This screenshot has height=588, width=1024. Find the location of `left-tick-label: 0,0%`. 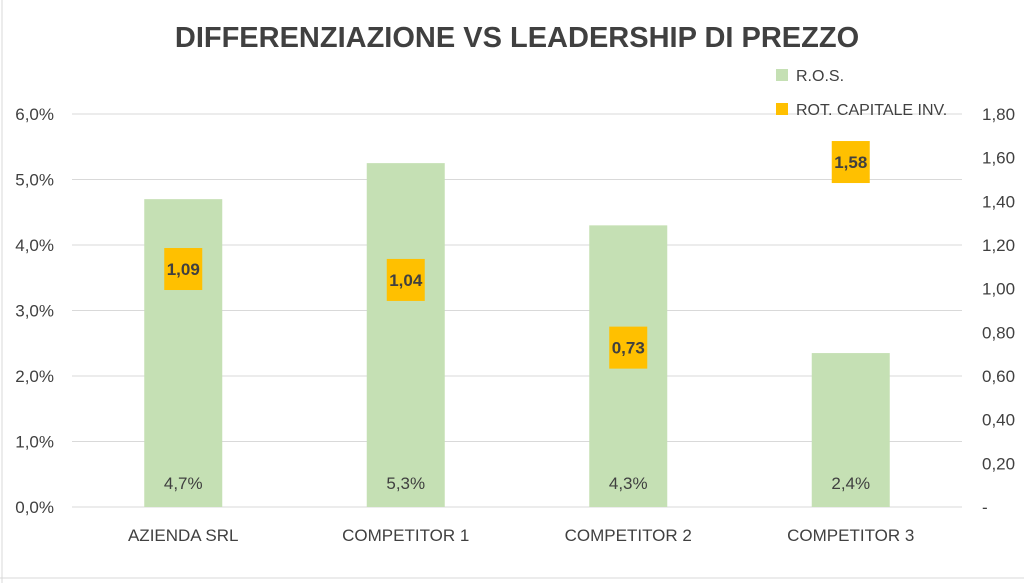

left-tick-label: 0,0% is located at coordinates (34, 507).